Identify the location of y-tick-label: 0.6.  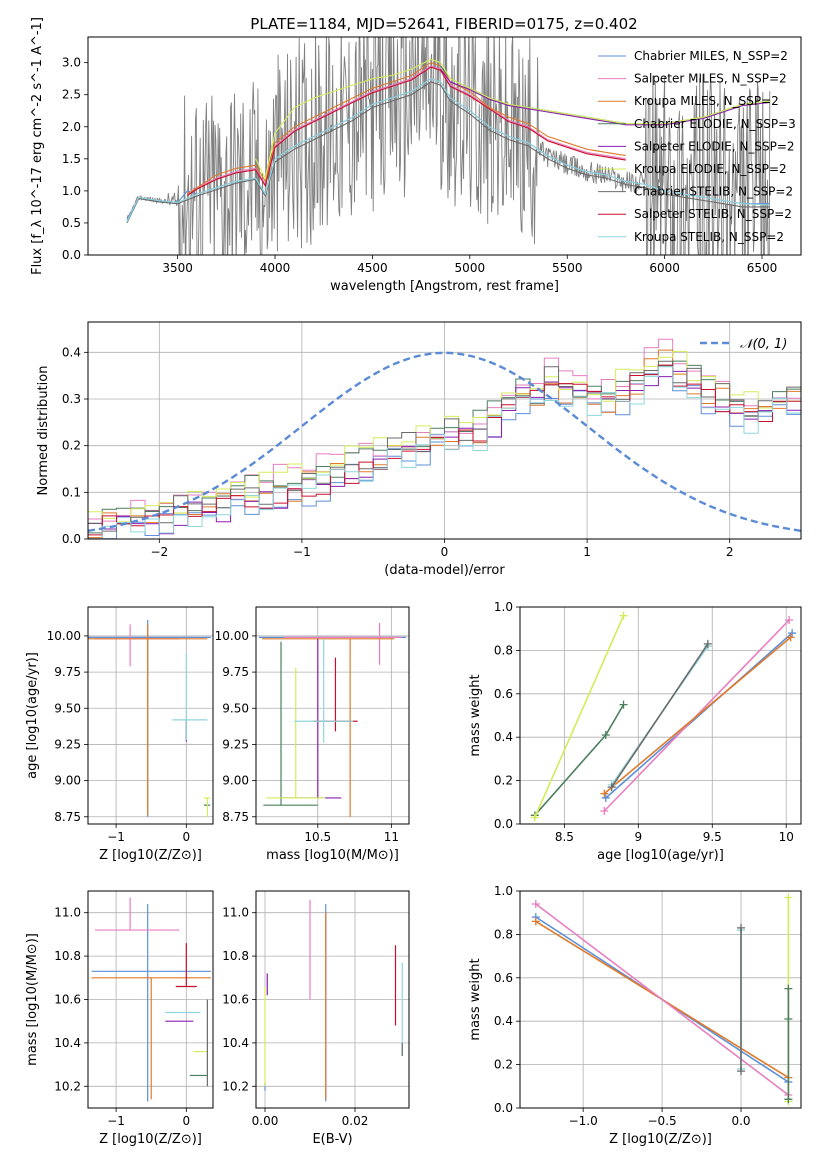
(503, 694).